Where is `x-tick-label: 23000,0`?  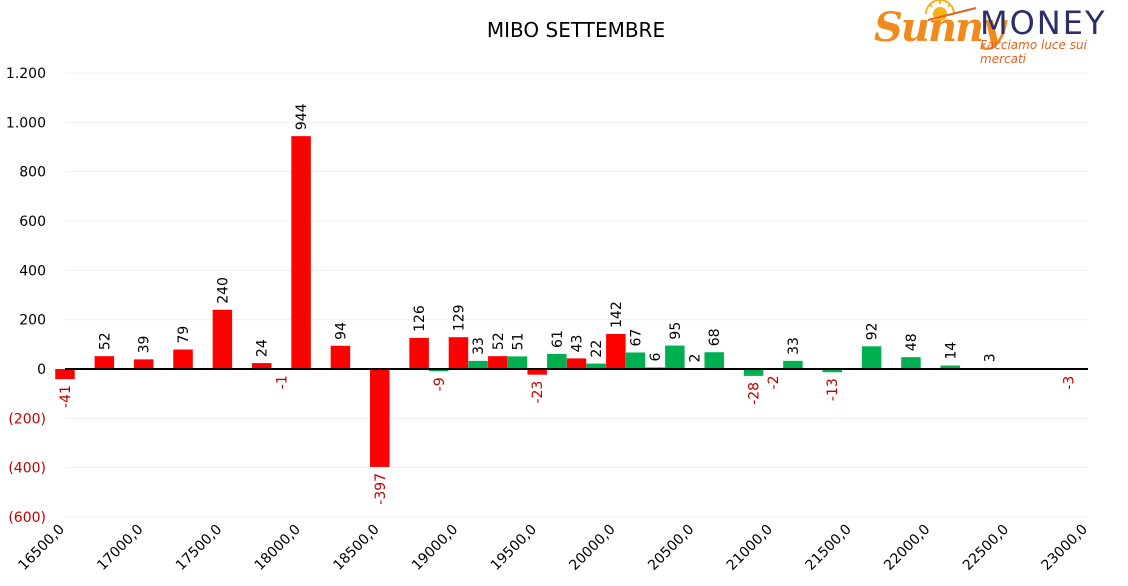 x-tick-label: 23000,0 is located at coordinates (1065, 548).